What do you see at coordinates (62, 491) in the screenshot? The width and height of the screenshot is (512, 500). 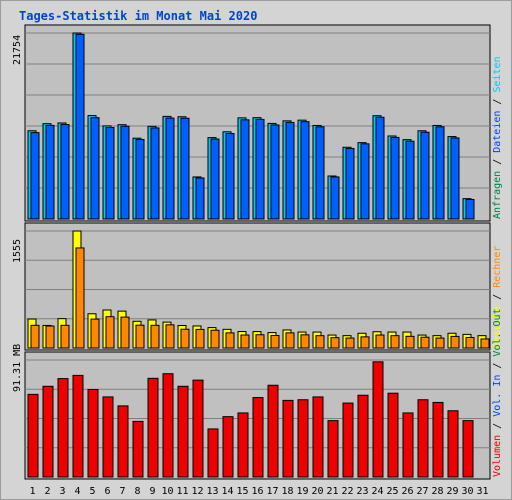 I see `x-tick-label-3: 3` at bounding box center [62, 491].